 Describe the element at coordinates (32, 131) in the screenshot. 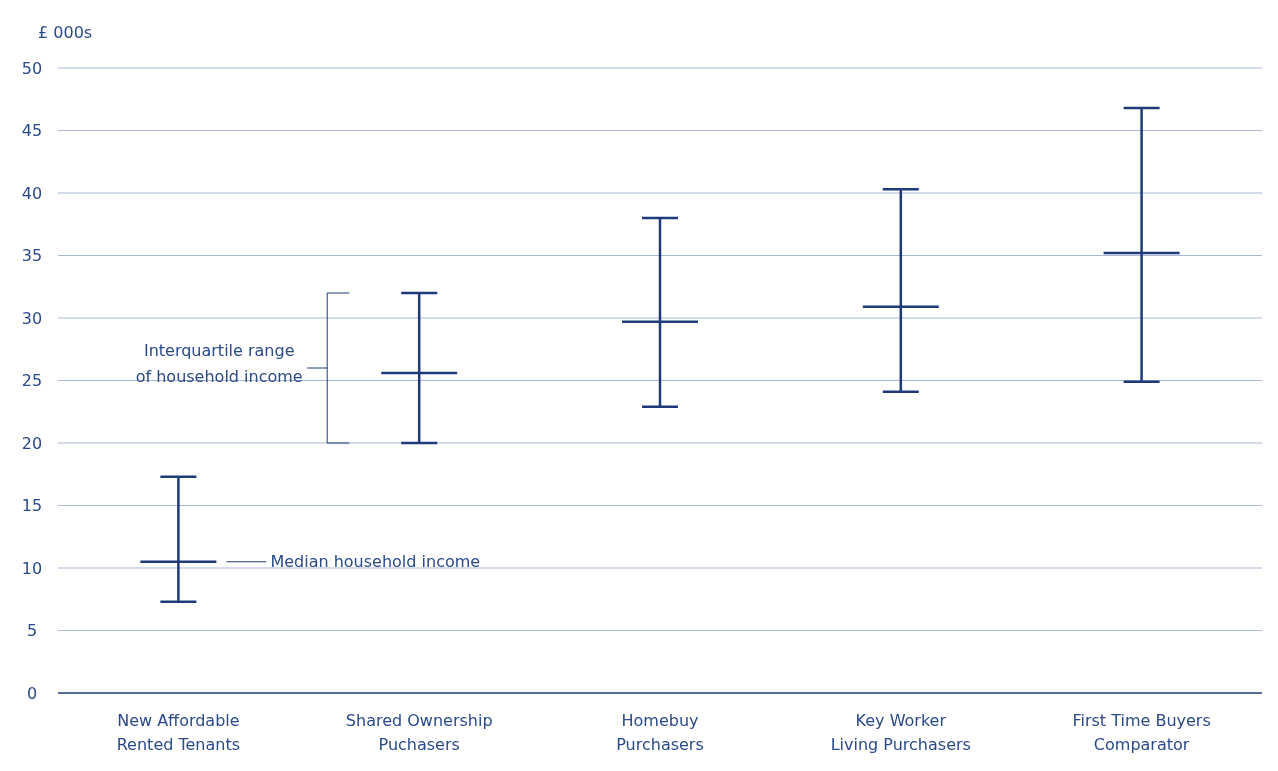

I see `y-tick-label: 45` at that location.